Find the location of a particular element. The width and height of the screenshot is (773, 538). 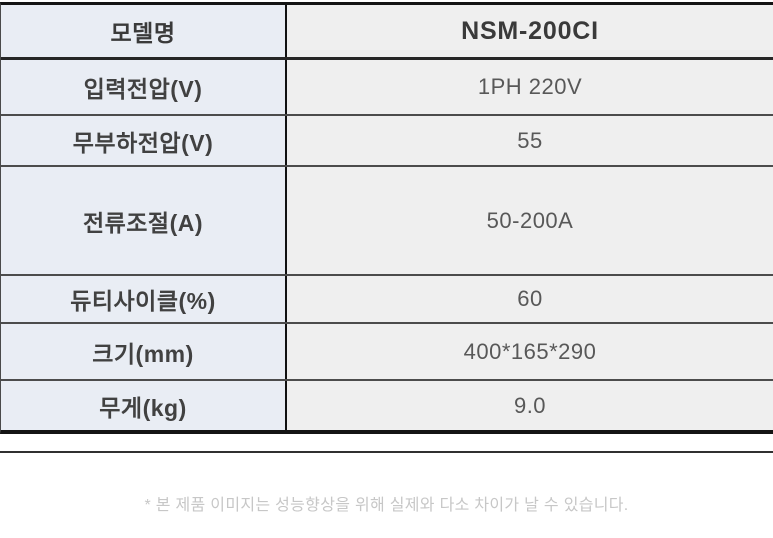

weight-label: 무게(kg) is located at coordinates (144, 405).